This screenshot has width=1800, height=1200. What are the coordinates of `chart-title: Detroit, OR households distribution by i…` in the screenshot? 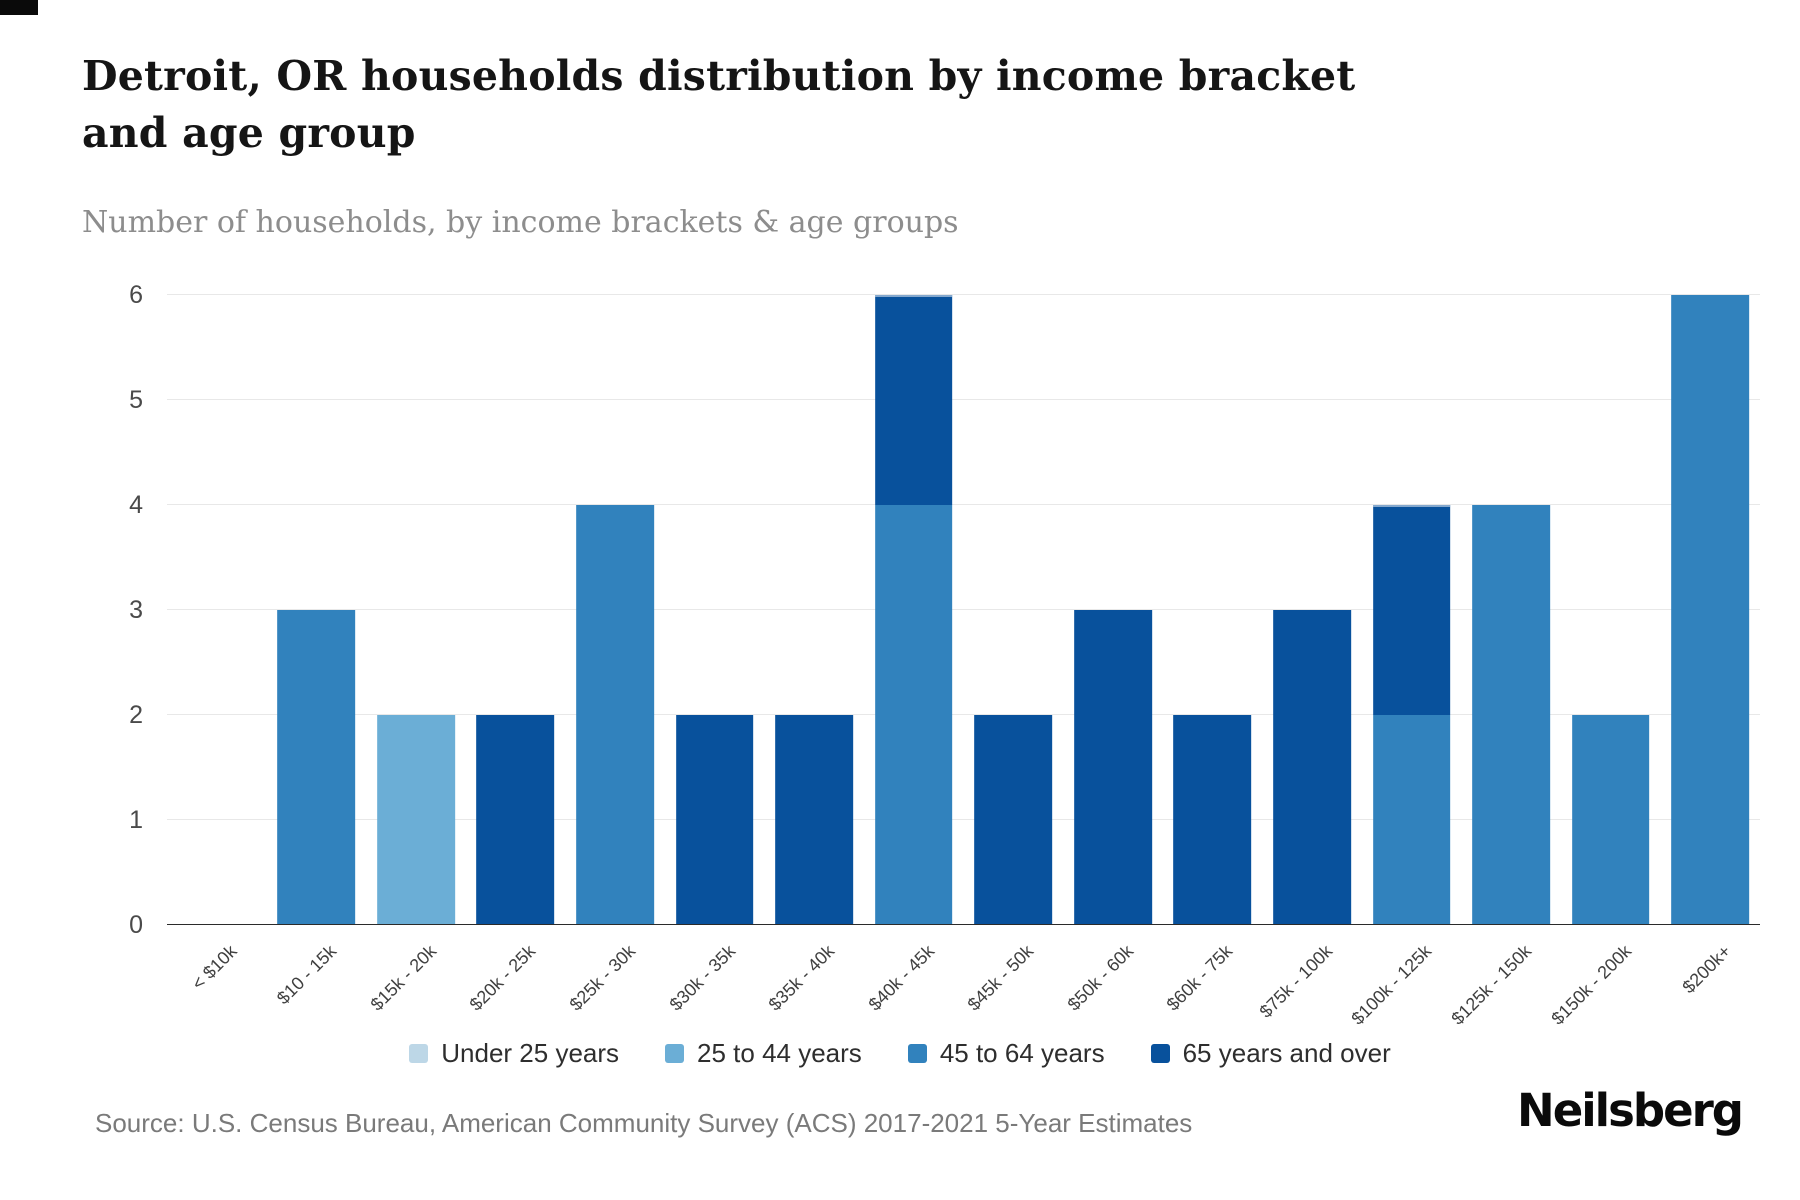 It's located at (719, 104).